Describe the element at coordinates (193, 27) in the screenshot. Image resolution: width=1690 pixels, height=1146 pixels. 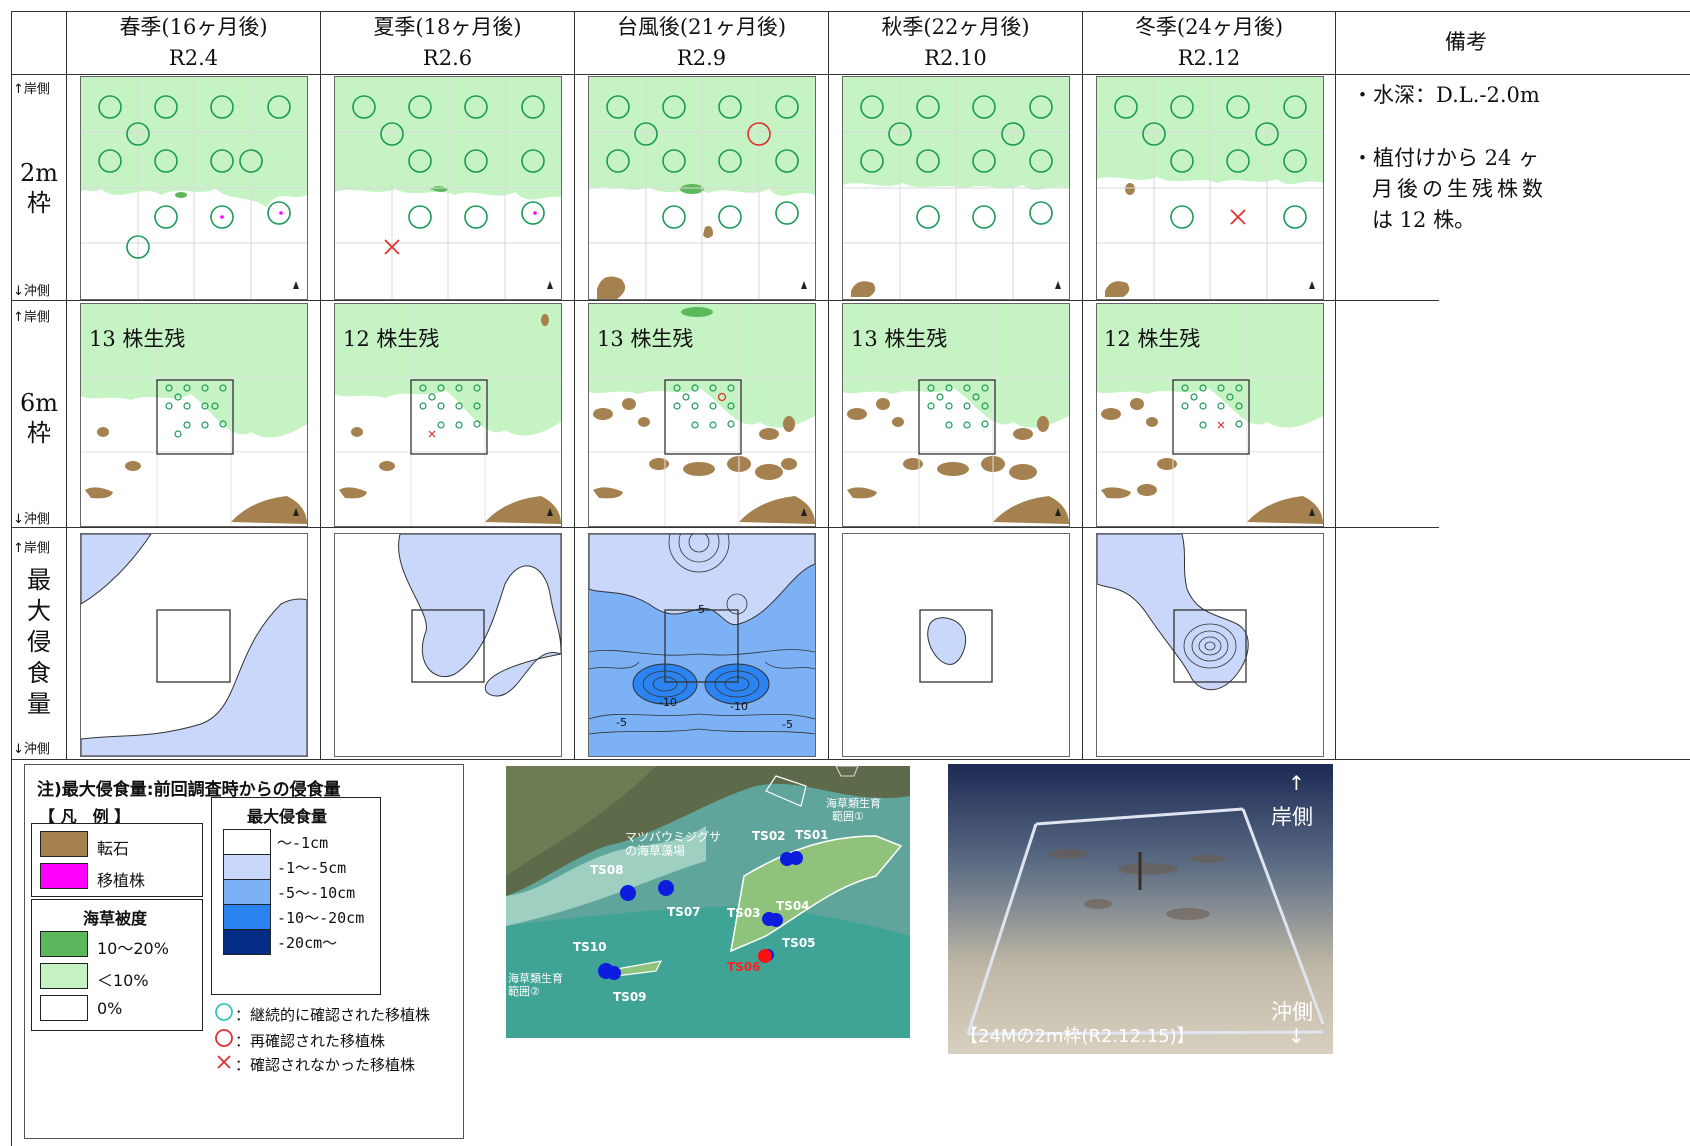
I see `season-label: 春季(16ヶ月後)` at that location.